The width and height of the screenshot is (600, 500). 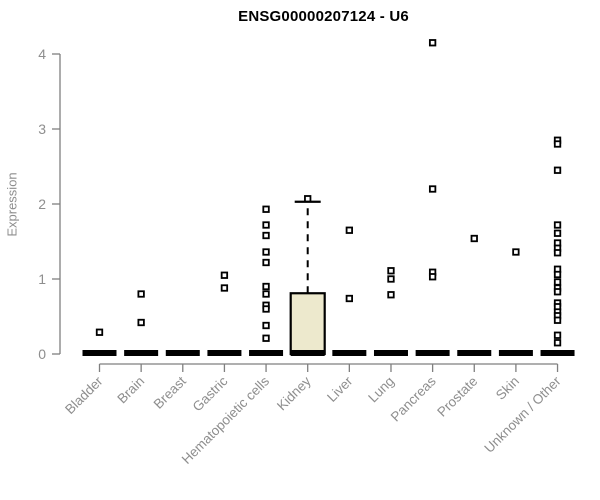 What do you see at coordinates (323, 16) in the screenshot?
I see `chart-title: ENSG00000207124 - U6` at bounding box center [323, 16].